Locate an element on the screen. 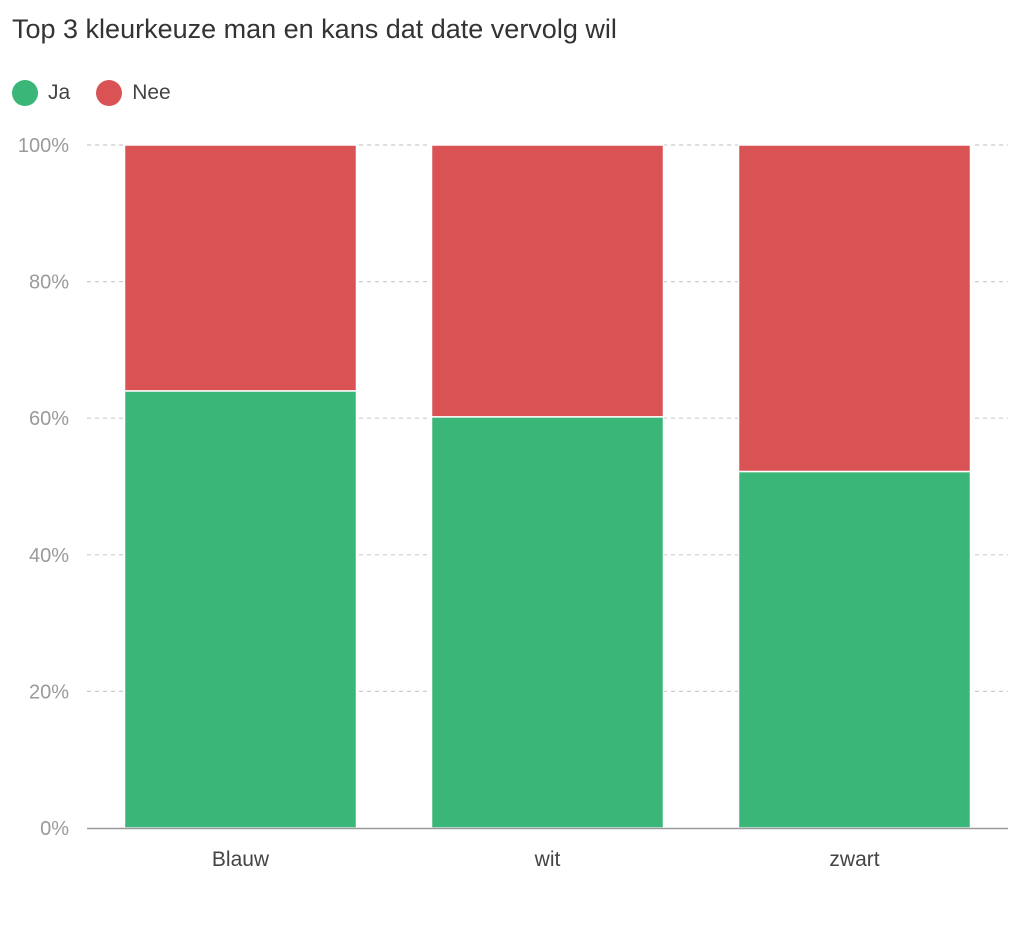 The width and height of the screenshot is (1024, 939). legend-swatch-nee is located at coordinates (109, 93).